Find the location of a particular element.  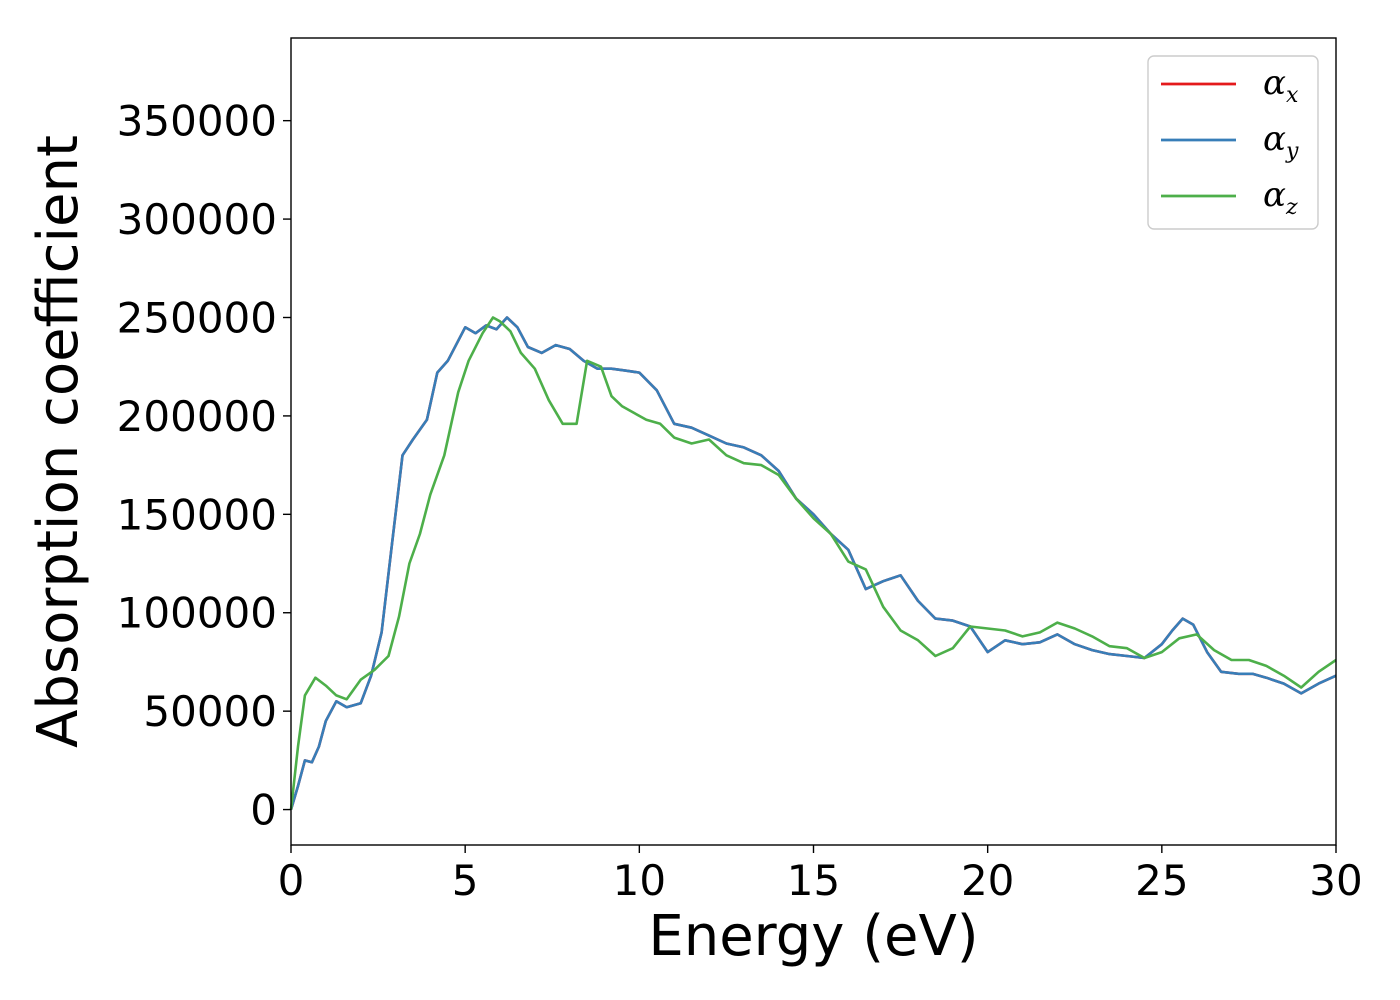

x-tick-label: 10 is located at coordinates (639, 880).